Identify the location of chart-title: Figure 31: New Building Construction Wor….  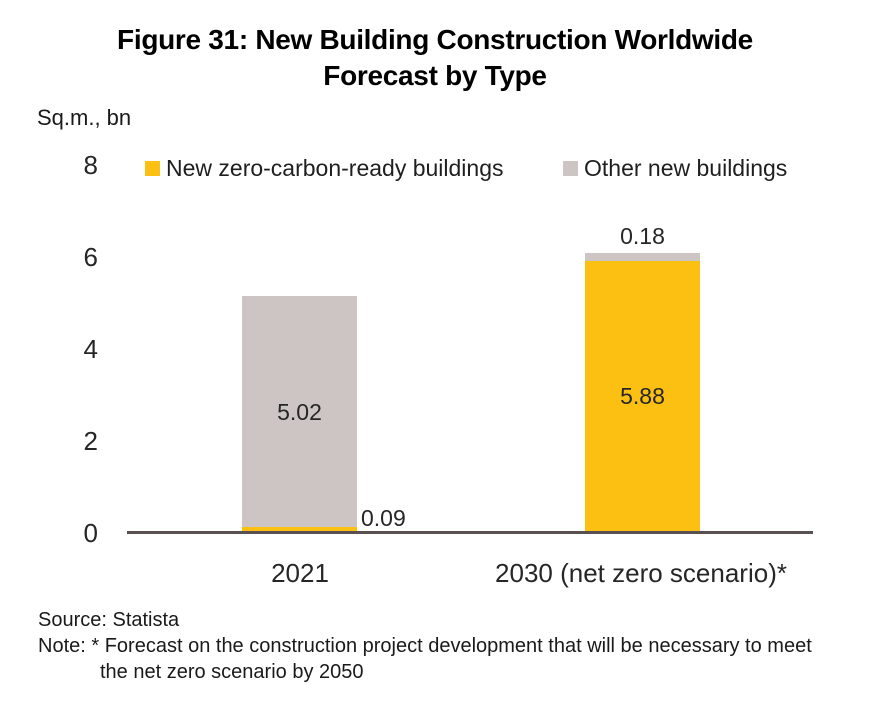
(435, 58).